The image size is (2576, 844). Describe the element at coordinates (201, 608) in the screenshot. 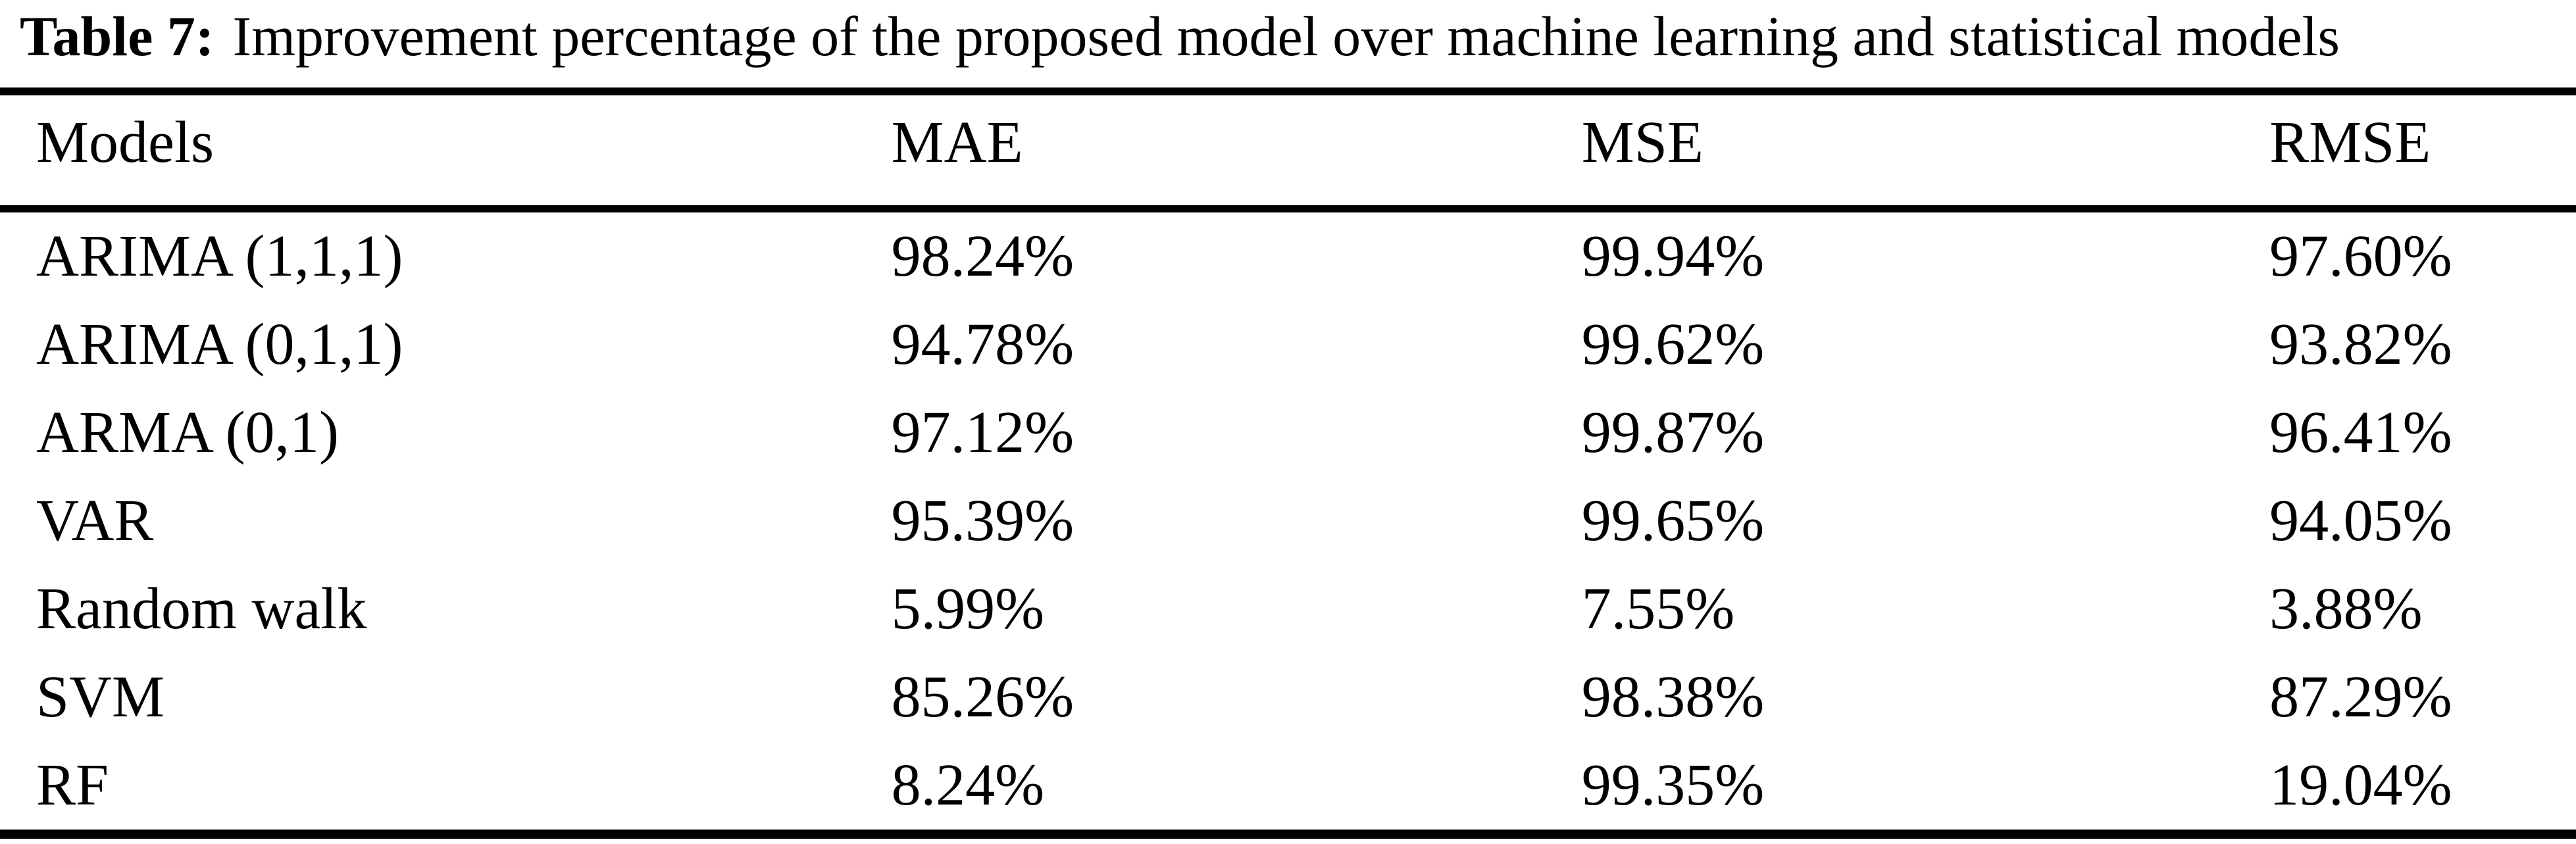

I see `model-name-cell: Random walk` at that location.